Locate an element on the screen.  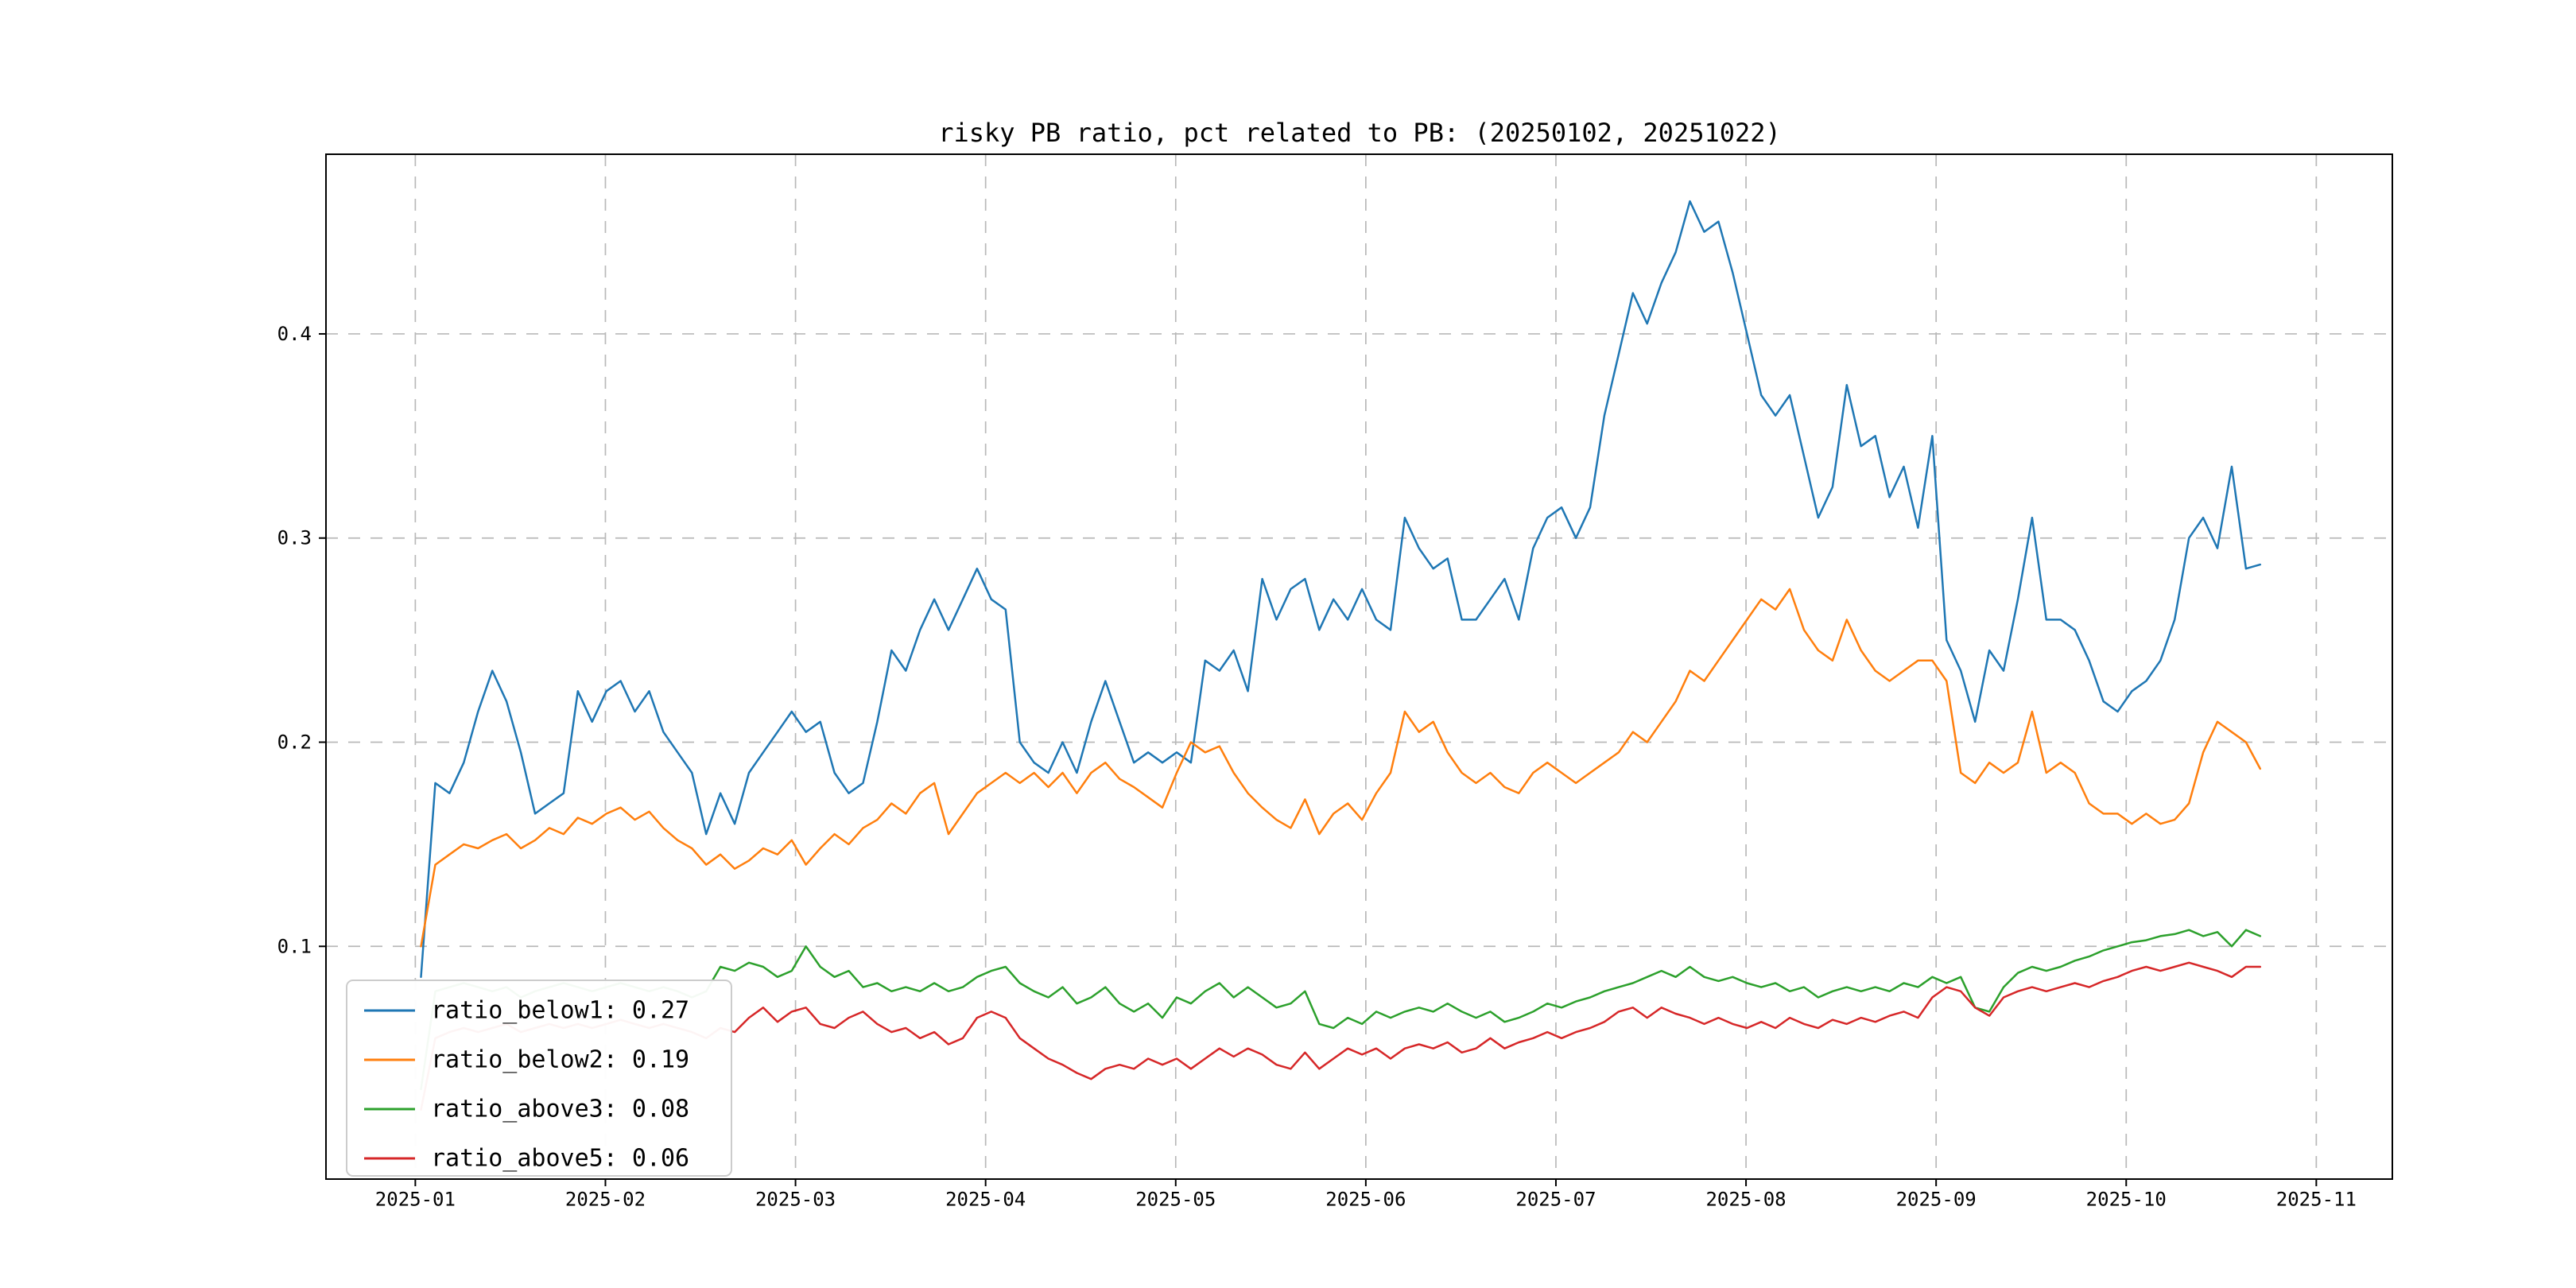
x-tick-label: 2025-11 is located at coordinates (2317, 1200).